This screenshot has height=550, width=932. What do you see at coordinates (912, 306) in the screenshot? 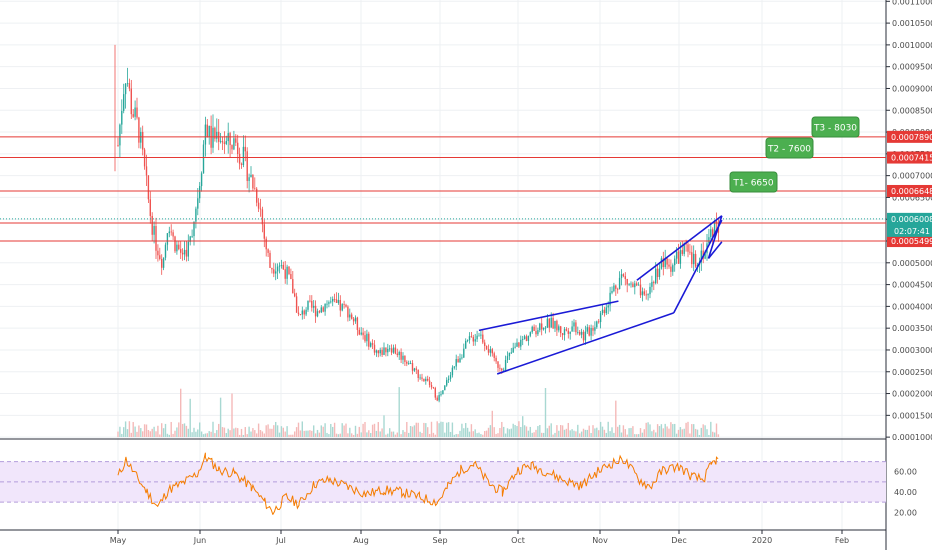
I see `y-tick-label: 0.0004000` at bounding box center [912, 306].